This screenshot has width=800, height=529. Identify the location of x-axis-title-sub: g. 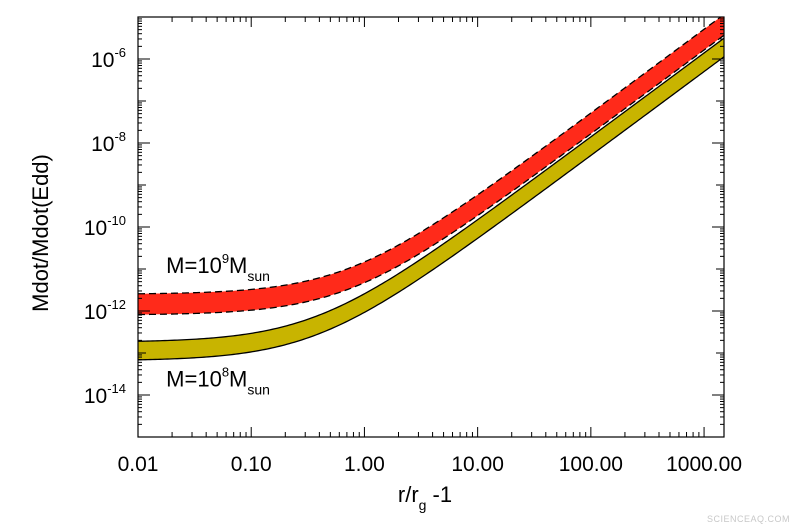
(423, 505).